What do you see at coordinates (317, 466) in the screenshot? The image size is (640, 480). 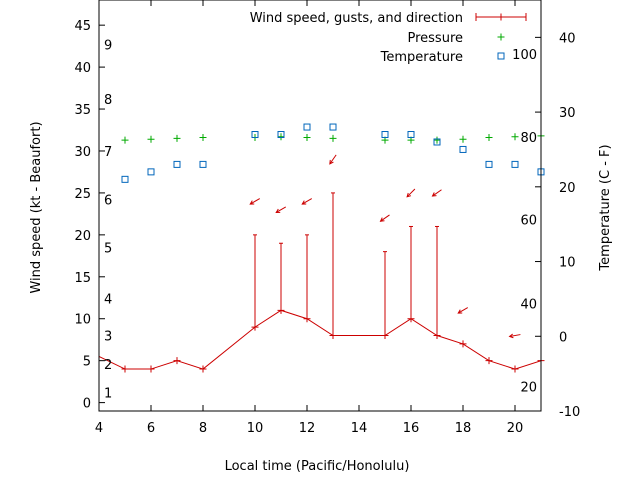 I see `x-axis-title: Local time (Pacific/Honolulu)` at bounding box center [317, 466].